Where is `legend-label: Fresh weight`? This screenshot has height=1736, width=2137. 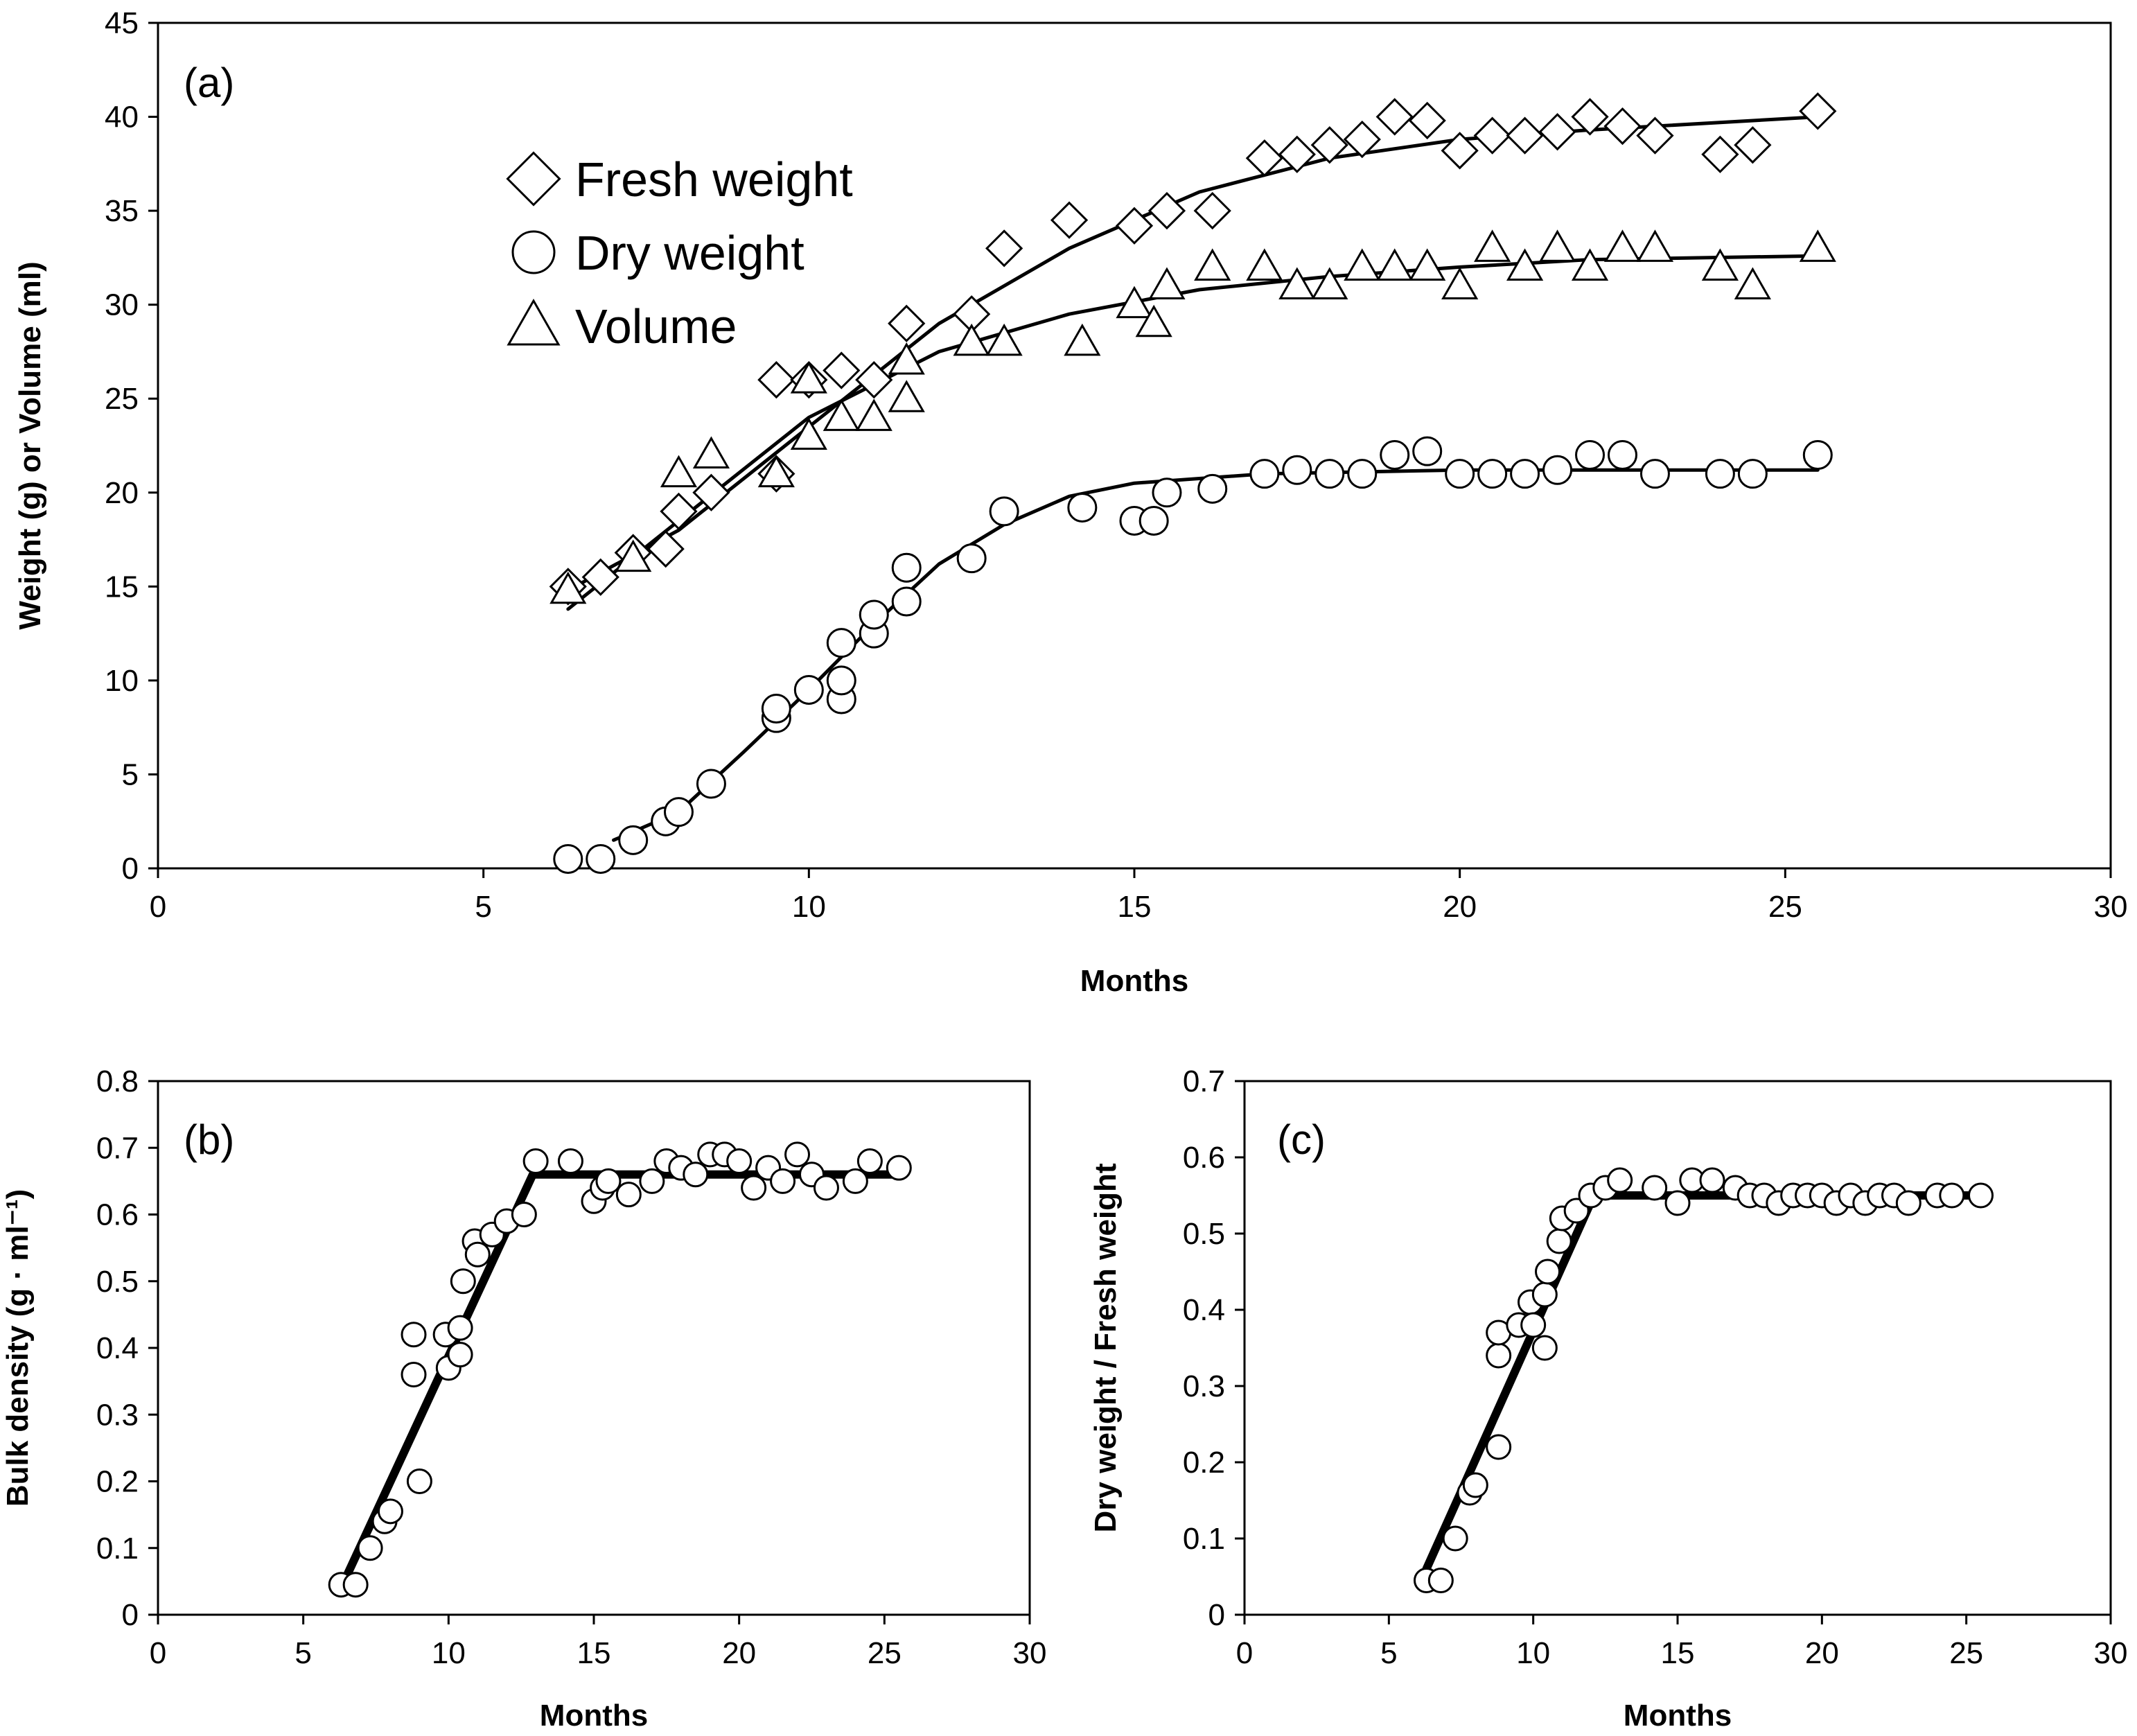
legend-label: Fresh weight is located at coordinates (714, 179).